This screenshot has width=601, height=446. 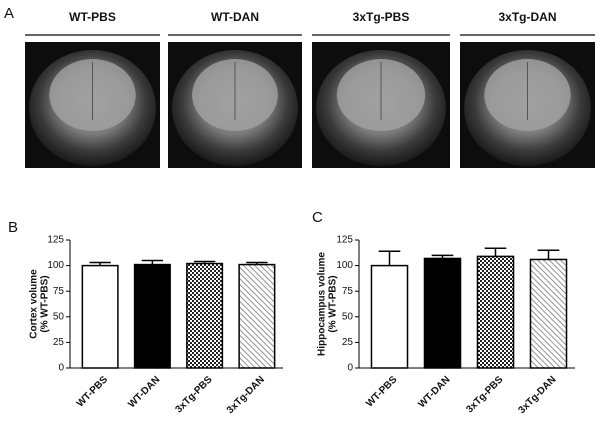 I want to click on y-axis-label: Hippocampus volume, so click(x=322, y=304).